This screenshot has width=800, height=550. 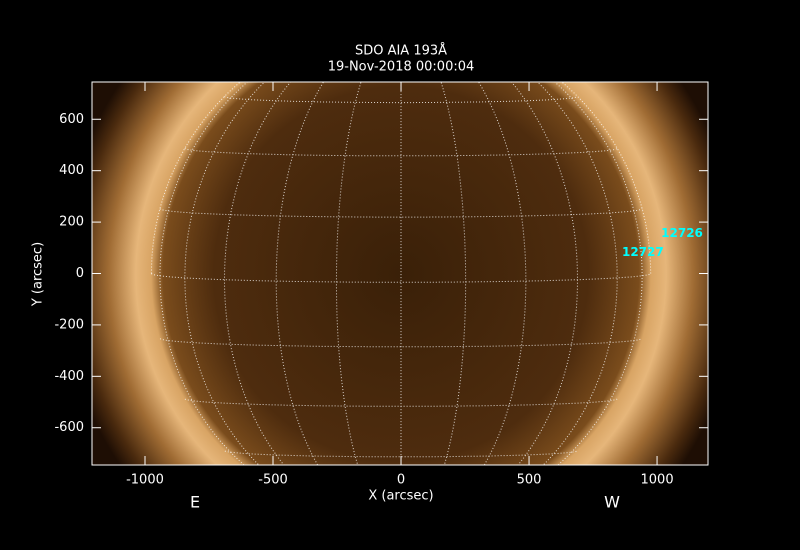 I want to click on x-tick-label: -1000, so click(x=145, y=480).